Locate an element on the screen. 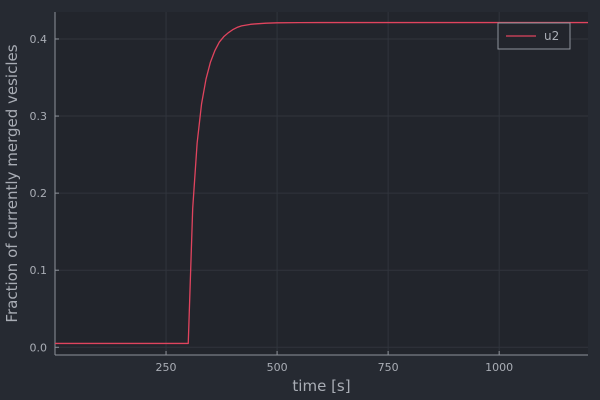  y-axis-ticks: 0.0 0.1 0.2 0.3 0.4 is located at coordinates (44, 193).